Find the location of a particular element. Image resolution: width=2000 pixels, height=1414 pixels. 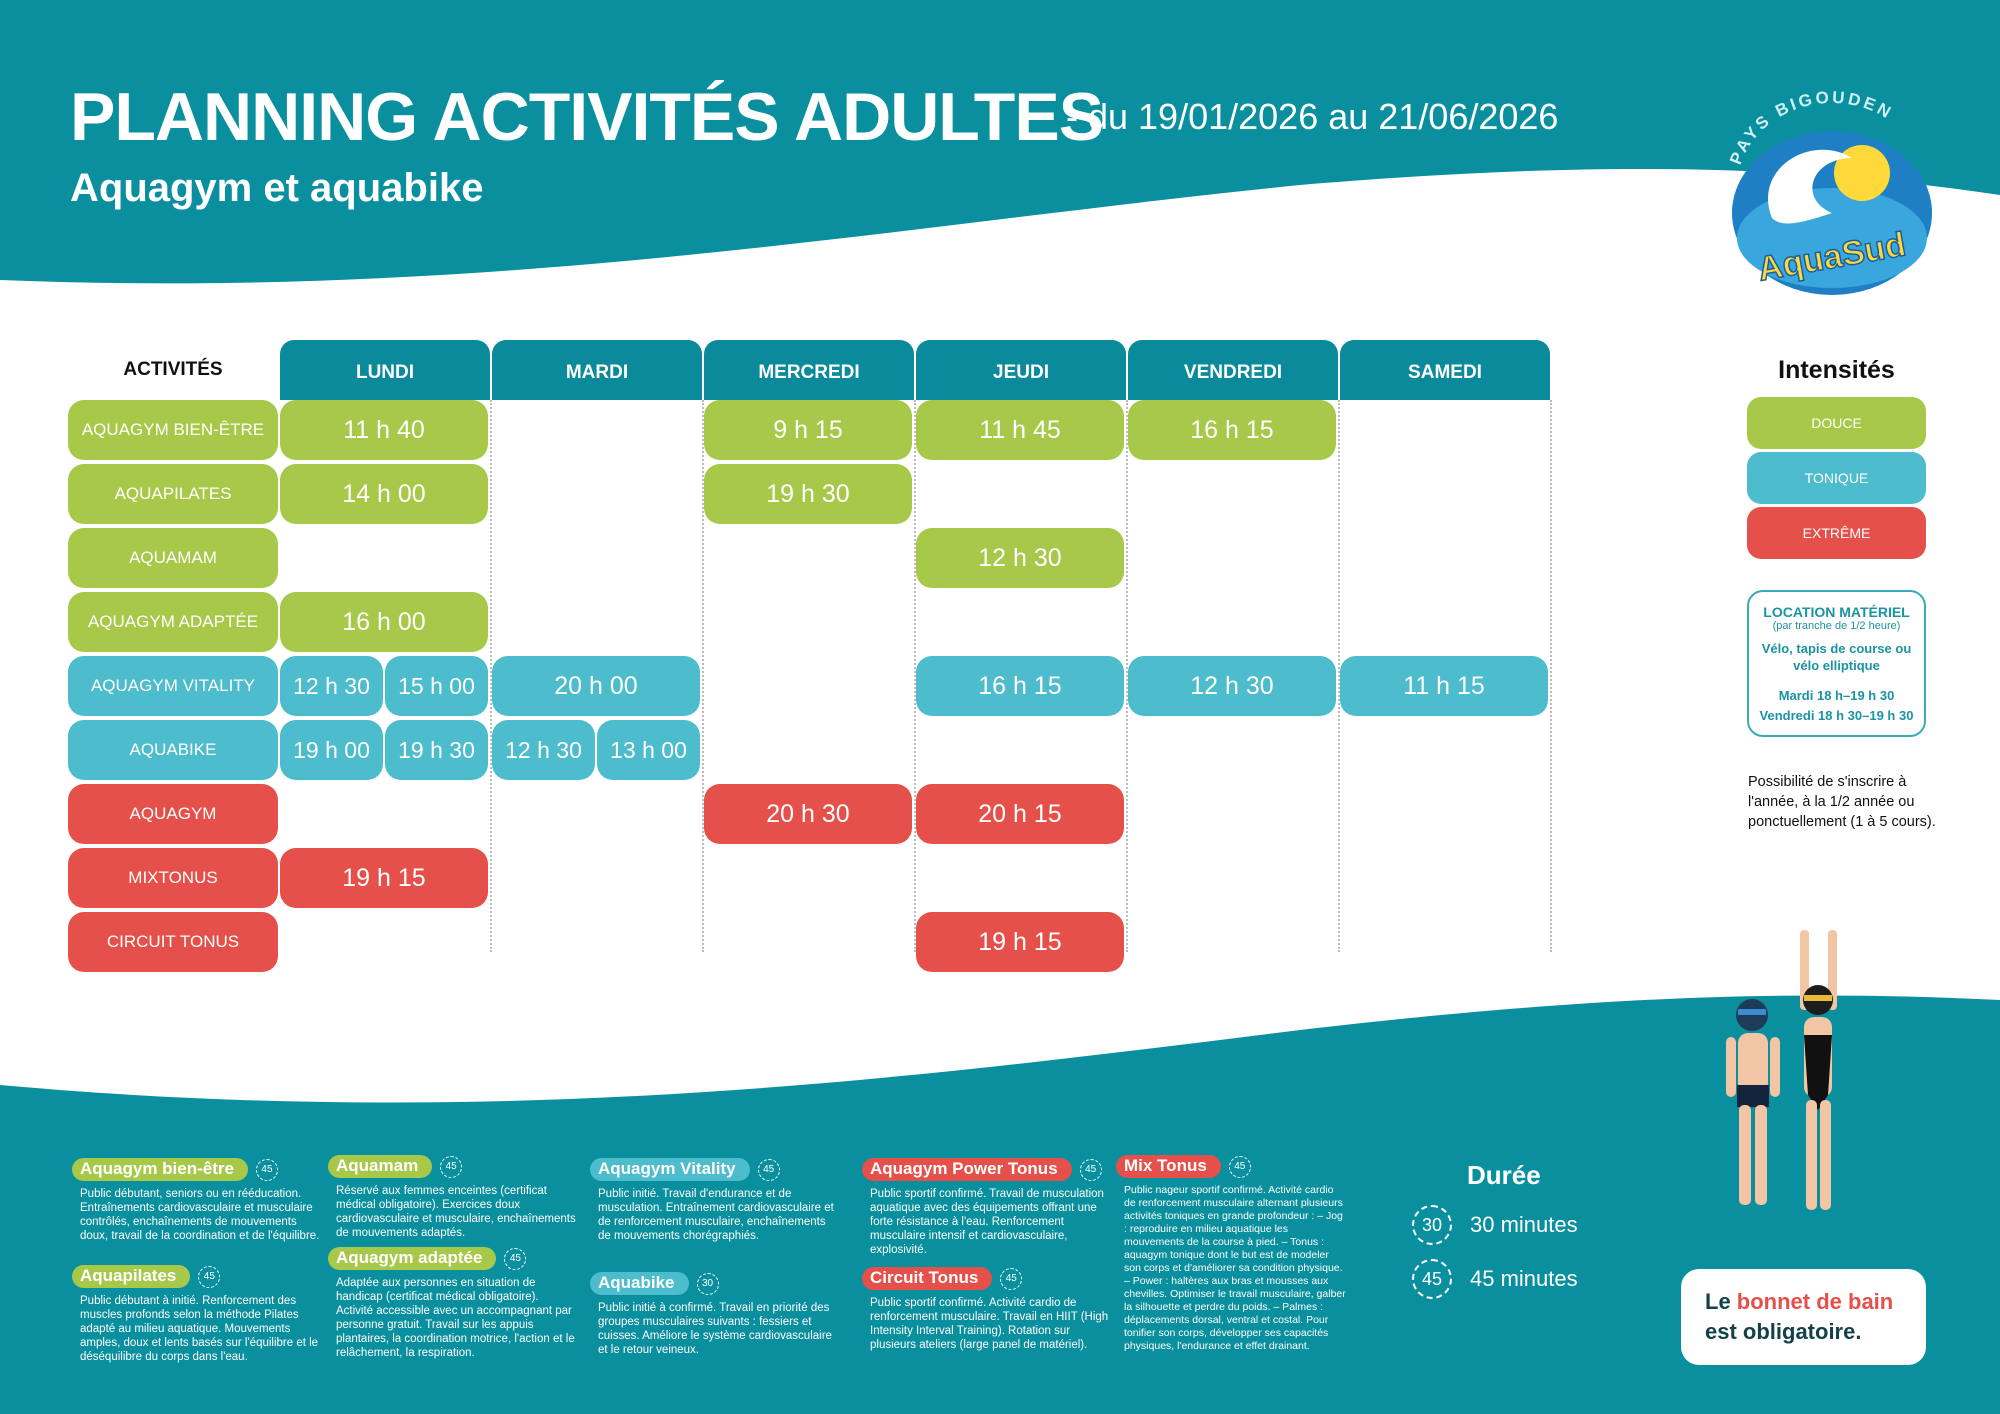

description-header: Aquagym adaptée 45 is located at coordinates (453, 1258).